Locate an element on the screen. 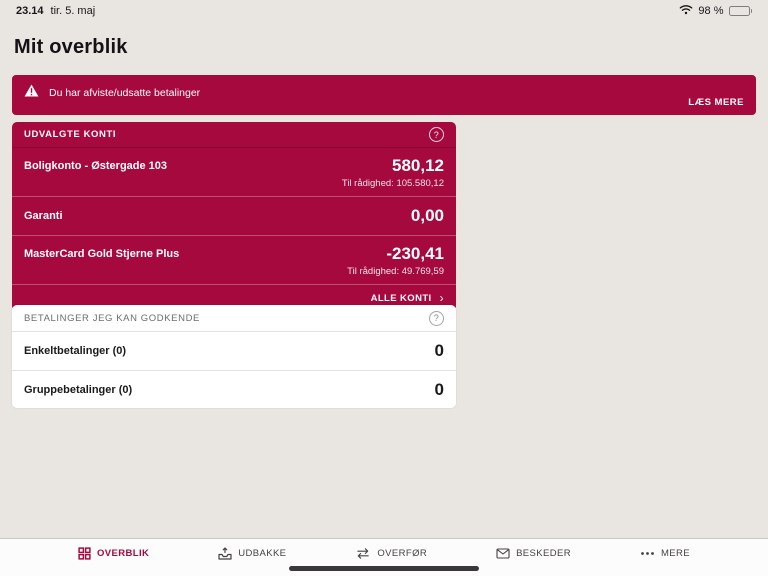 The image size is (768, 576). chevron-right-icon: › is located at coordinates (441, 298).